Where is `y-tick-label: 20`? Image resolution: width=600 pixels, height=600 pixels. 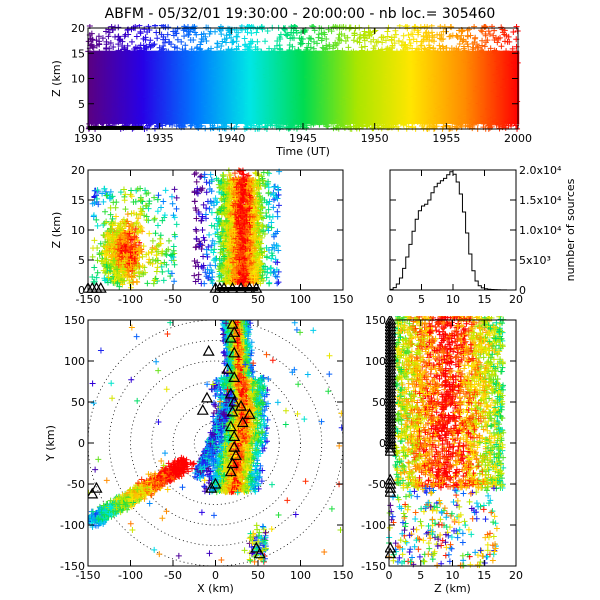
y-tick-label: 20 is located at coordinates (78, 170).